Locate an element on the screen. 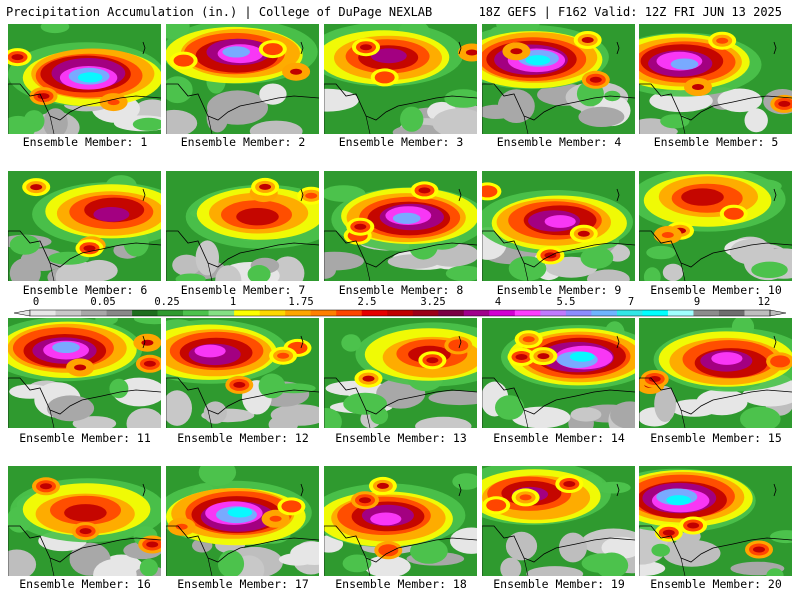 This screenshot has width=800, height=600. ensemble-member-caption: Ensemble Member: 7 is located at coordinates (243, 290).